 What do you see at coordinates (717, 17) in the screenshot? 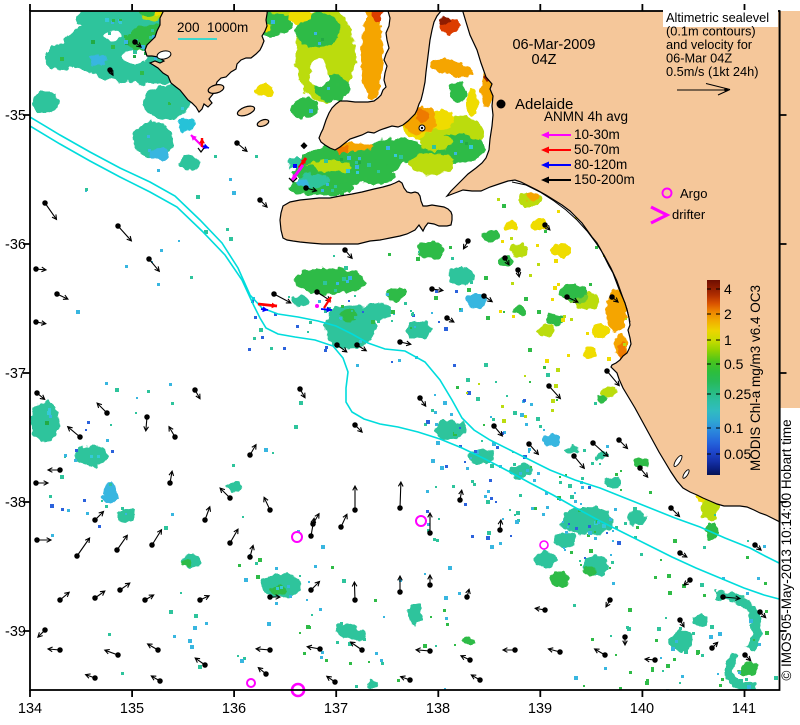
I see `svg-text: Altimetric sealevel` at bounding box center [717, 17].